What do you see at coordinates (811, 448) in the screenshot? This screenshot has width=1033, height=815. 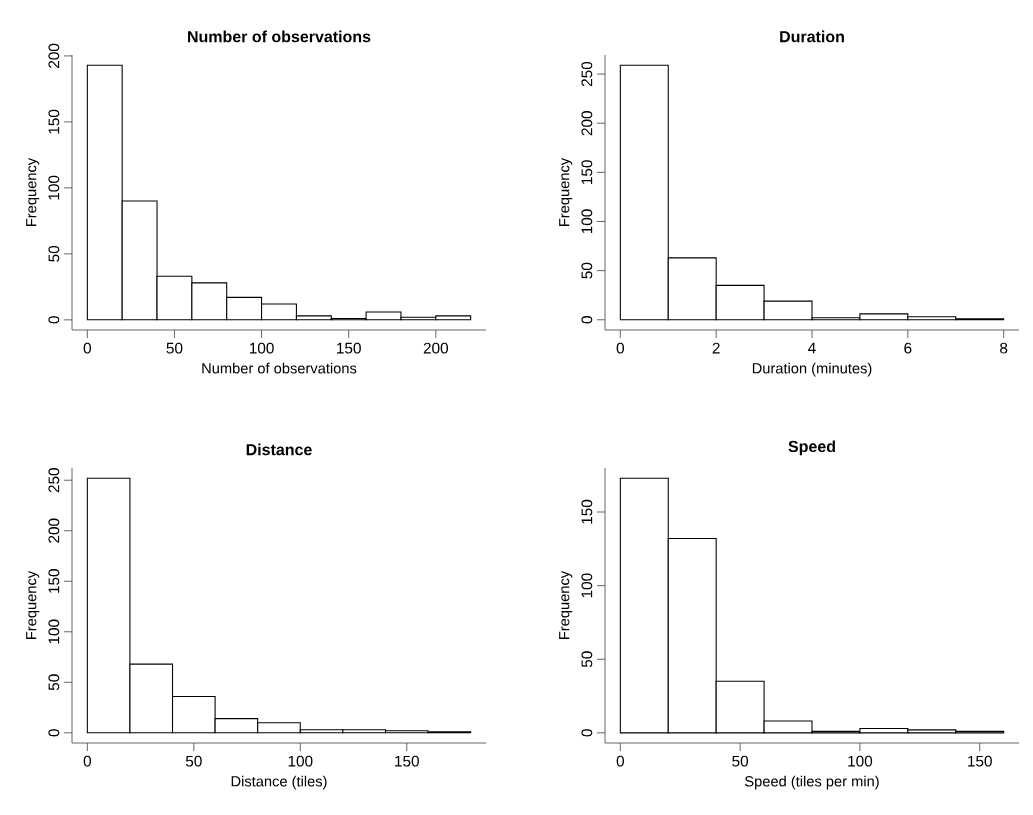 I see `chart-title: Speed` at bounding box center [811, 448].